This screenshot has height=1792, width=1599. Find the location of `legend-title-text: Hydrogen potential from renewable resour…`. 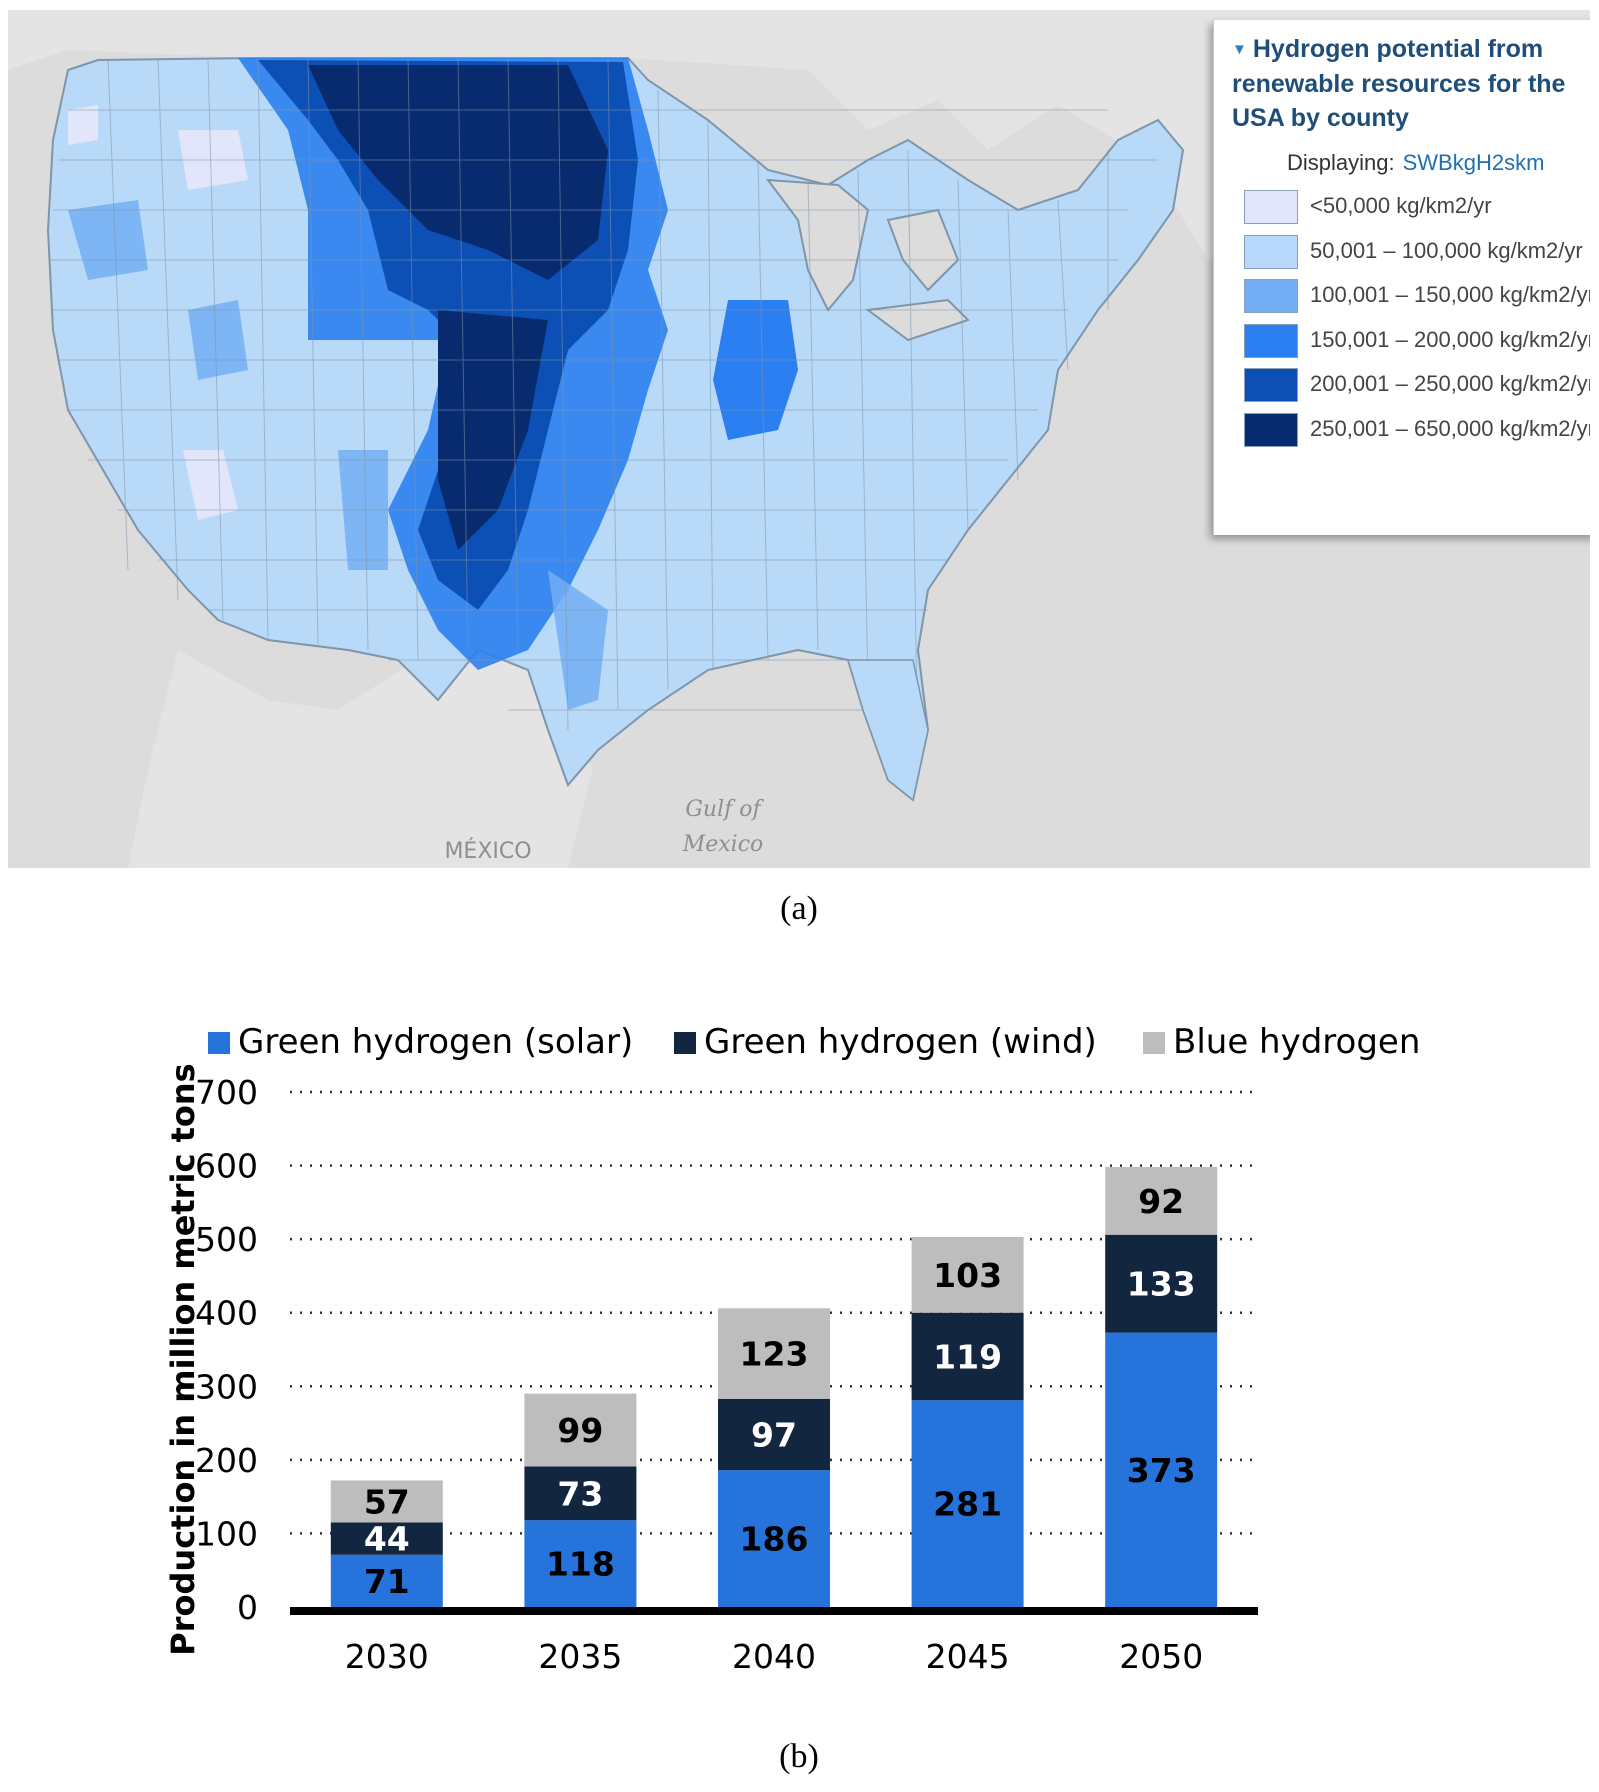

legend-title-text: Hydrogen potential from renewable resour… is located at coordinates (1399, 83).